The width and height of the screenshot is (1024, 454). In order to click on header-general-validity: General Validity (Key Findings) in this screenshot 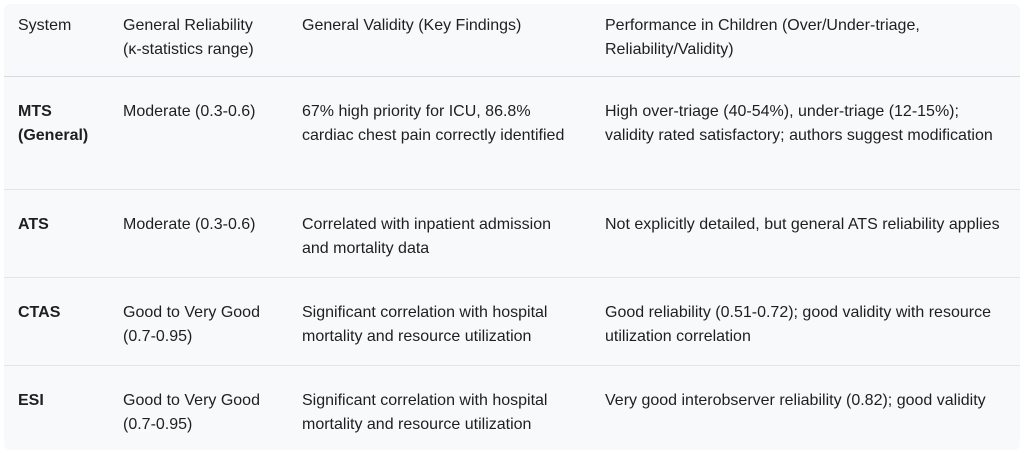, I will do `click(412, 25)`.